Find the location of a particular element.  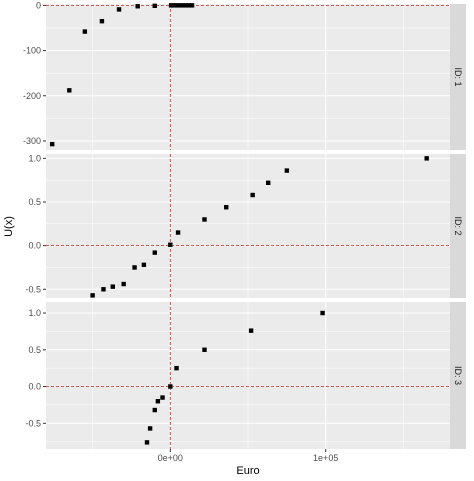

y-tick-label: -200 is located at coordinates (32, 96).